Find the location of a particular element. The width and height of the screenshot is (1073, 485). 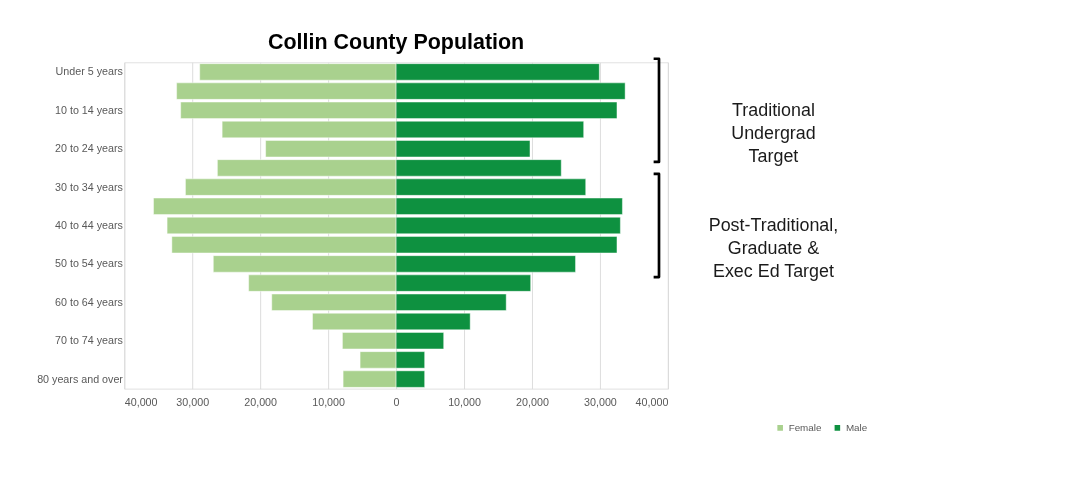

y-tick-label: 60 to 64 years is located at coordinates (89, 301).